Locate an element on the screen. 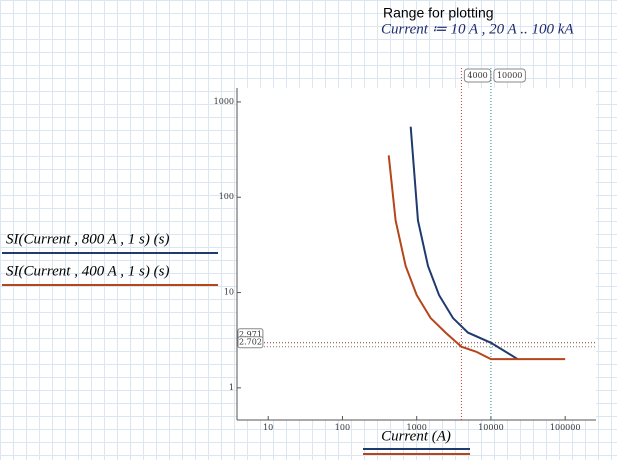 The width and height of the screenshot is (617, 460). y-tick-label: 1000 is located at coordinates (224, 101).